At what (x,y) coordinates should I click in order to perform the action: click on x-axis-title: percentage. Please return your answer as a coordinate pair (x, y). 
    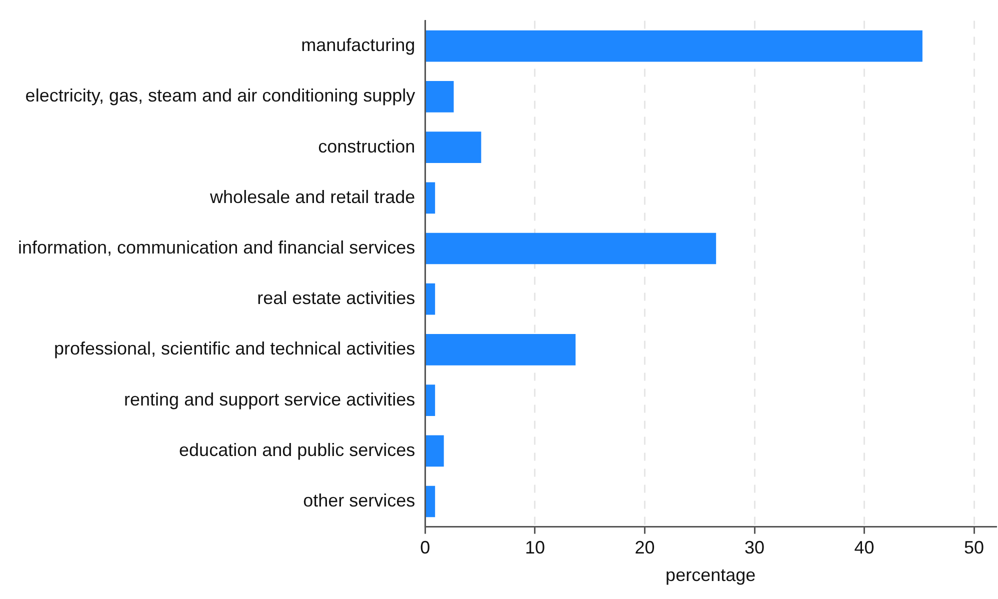
    Looking at the image, I should click on (711, 575).